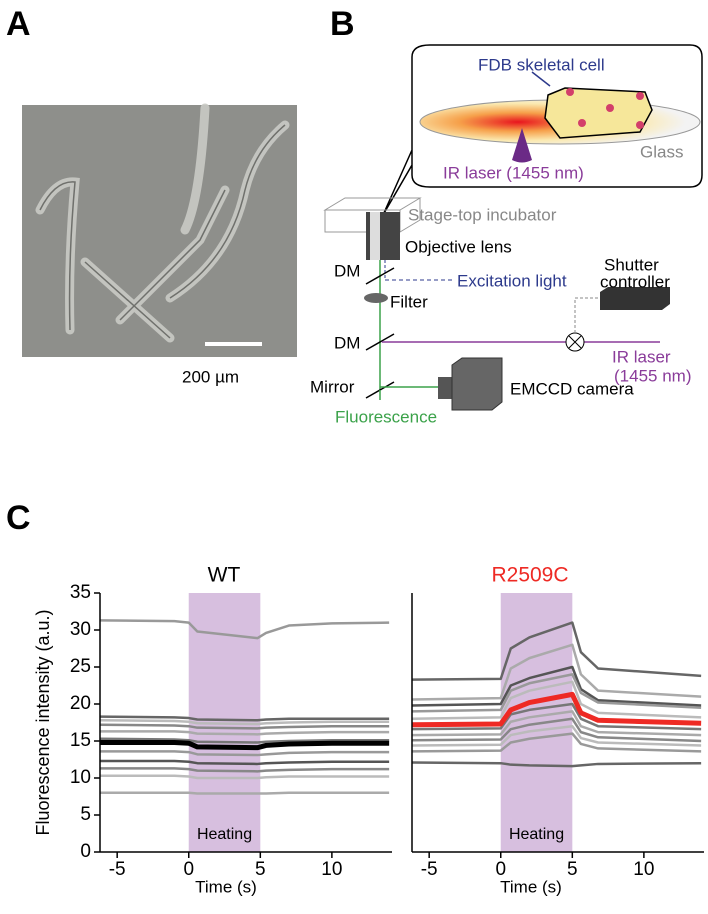 Image resolution: width=708 pixels, height=914 pixels. What do you see at coordinates (386, 416) in the screenshot?
I see `diagram-label: Fluorescence` at bounding box center [386, 416].